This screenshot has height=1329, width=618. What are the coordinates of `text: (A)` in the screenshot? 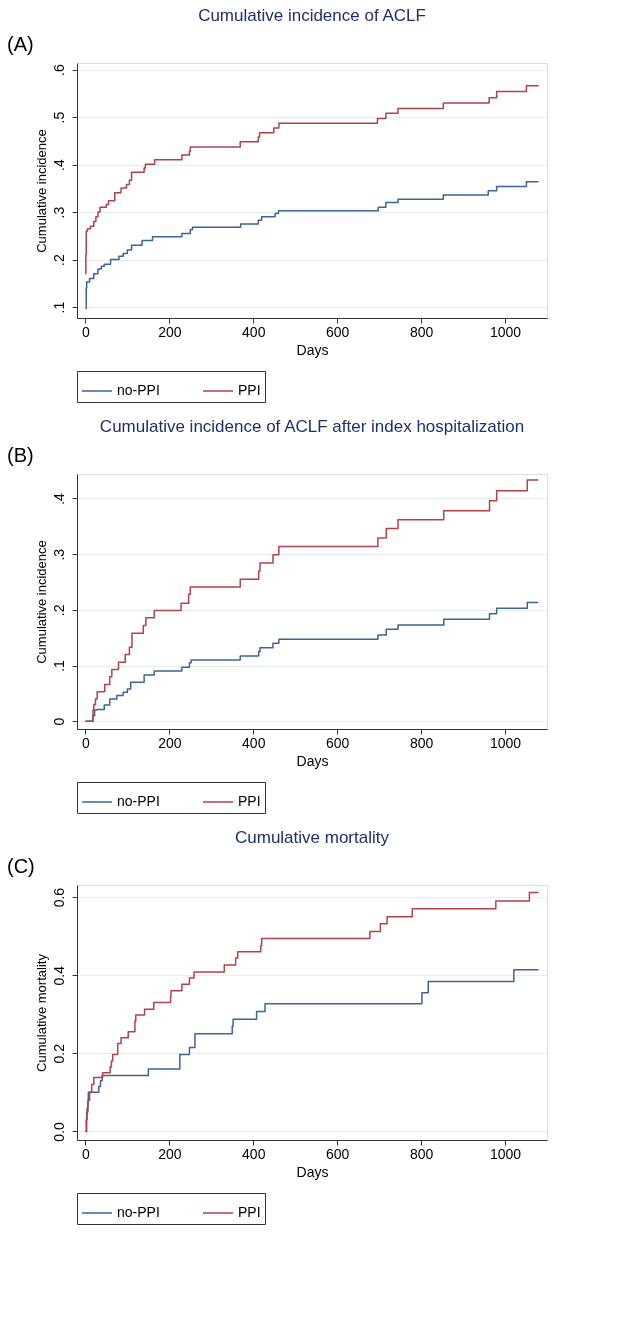 It's located at (20, 44).